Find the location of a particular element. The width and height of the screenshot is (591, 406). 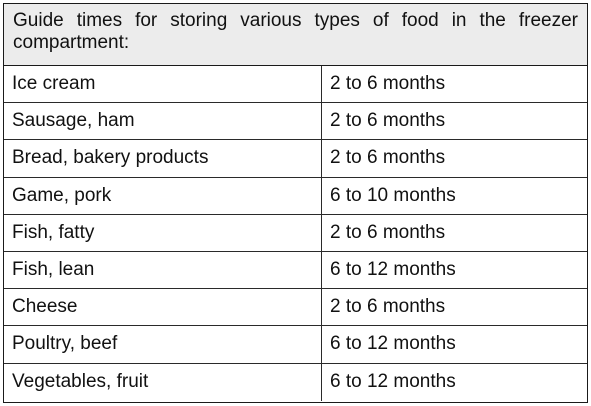

storage-time-cell: 6 to 10 months is located at coordinates (393, 195).